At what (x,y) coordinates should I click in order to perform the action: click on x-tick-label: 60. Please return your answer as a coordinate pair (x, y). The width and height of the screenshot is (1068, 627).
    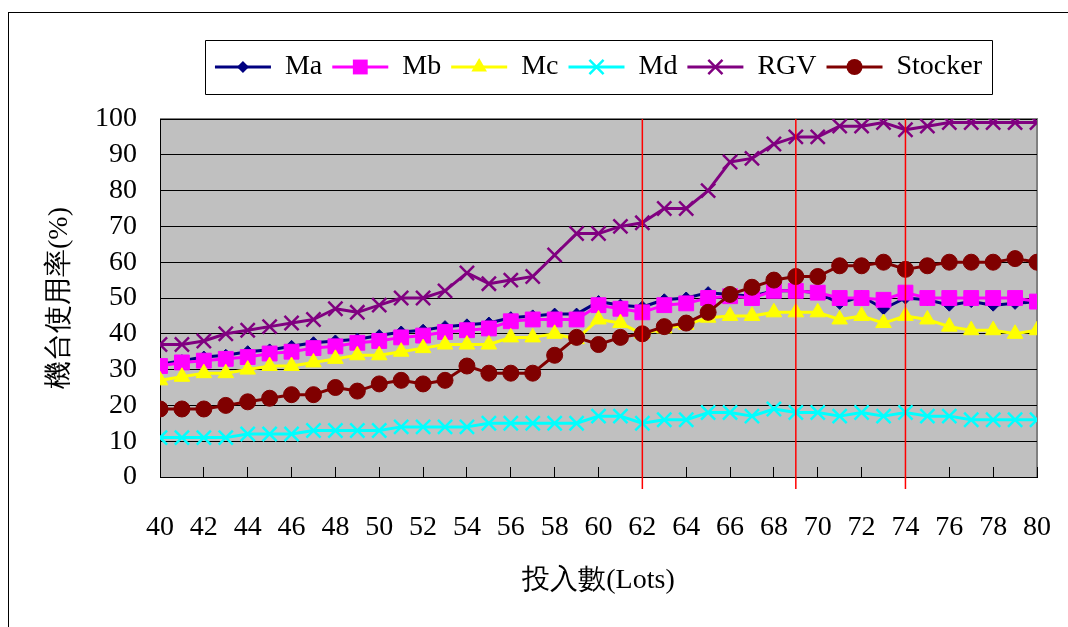
    Looking at the image, I should click on (598, 526).